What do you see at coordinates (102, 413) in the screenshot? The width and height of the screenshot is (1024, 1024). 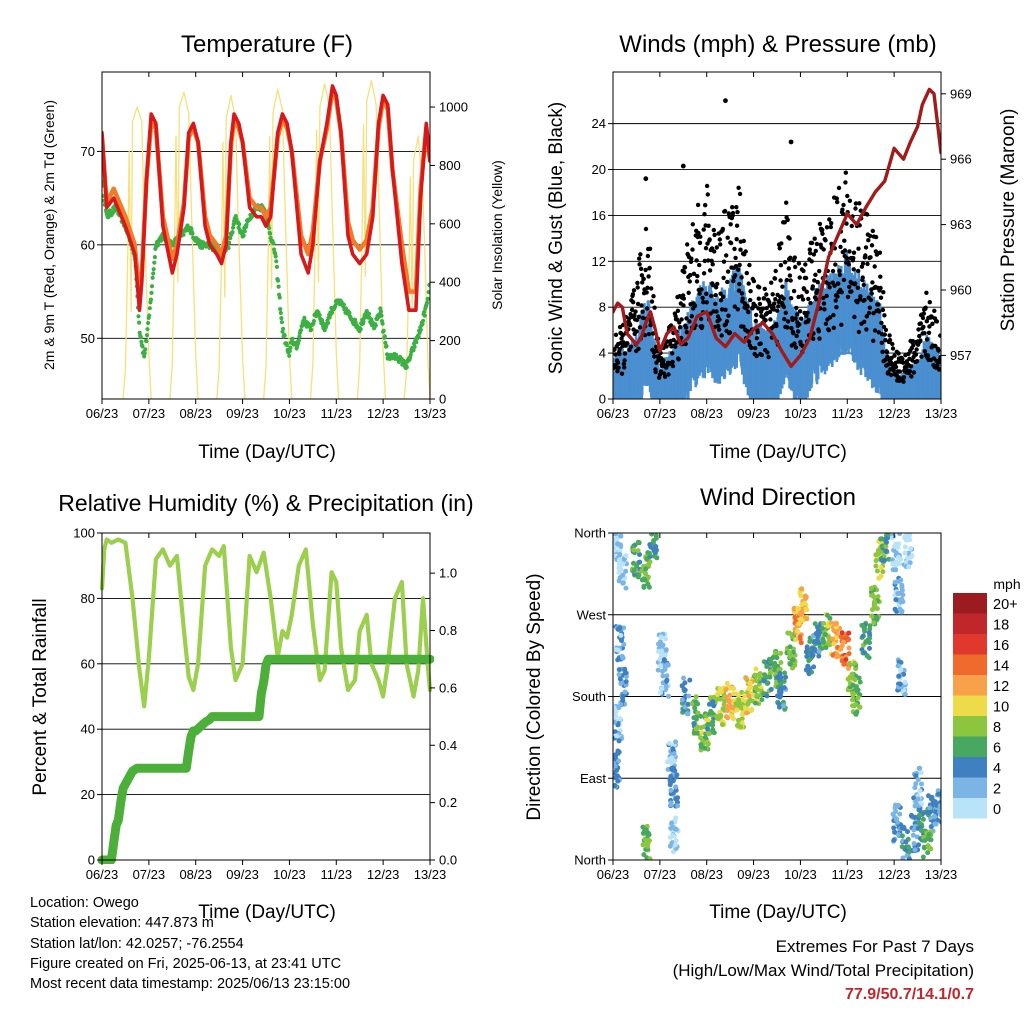 I see `x-tick-label: 06/23` at bounding box center [102, 413].